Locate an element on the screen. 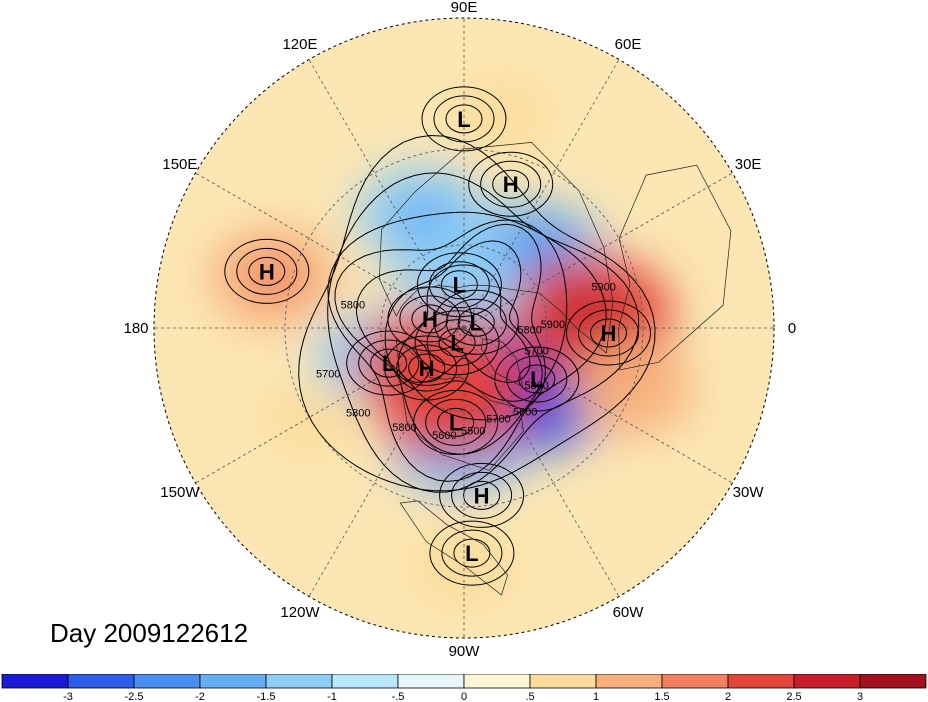 The image size is (928, 702). colorbar-tick-label: 2 is located at coordinates (728, 696).